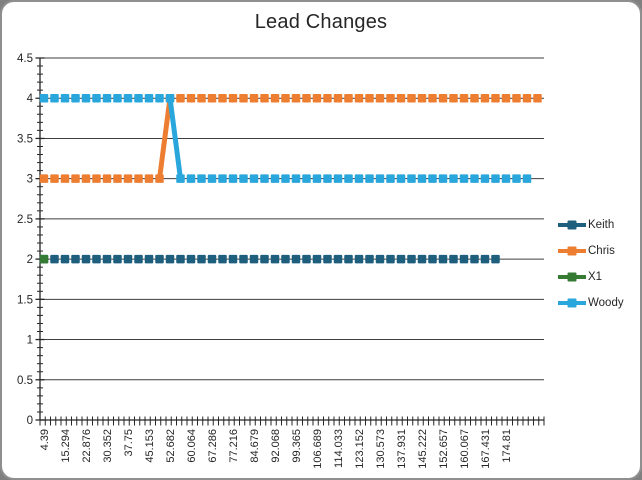  I want to click on svg-text: 106.689, so click(318, 449).